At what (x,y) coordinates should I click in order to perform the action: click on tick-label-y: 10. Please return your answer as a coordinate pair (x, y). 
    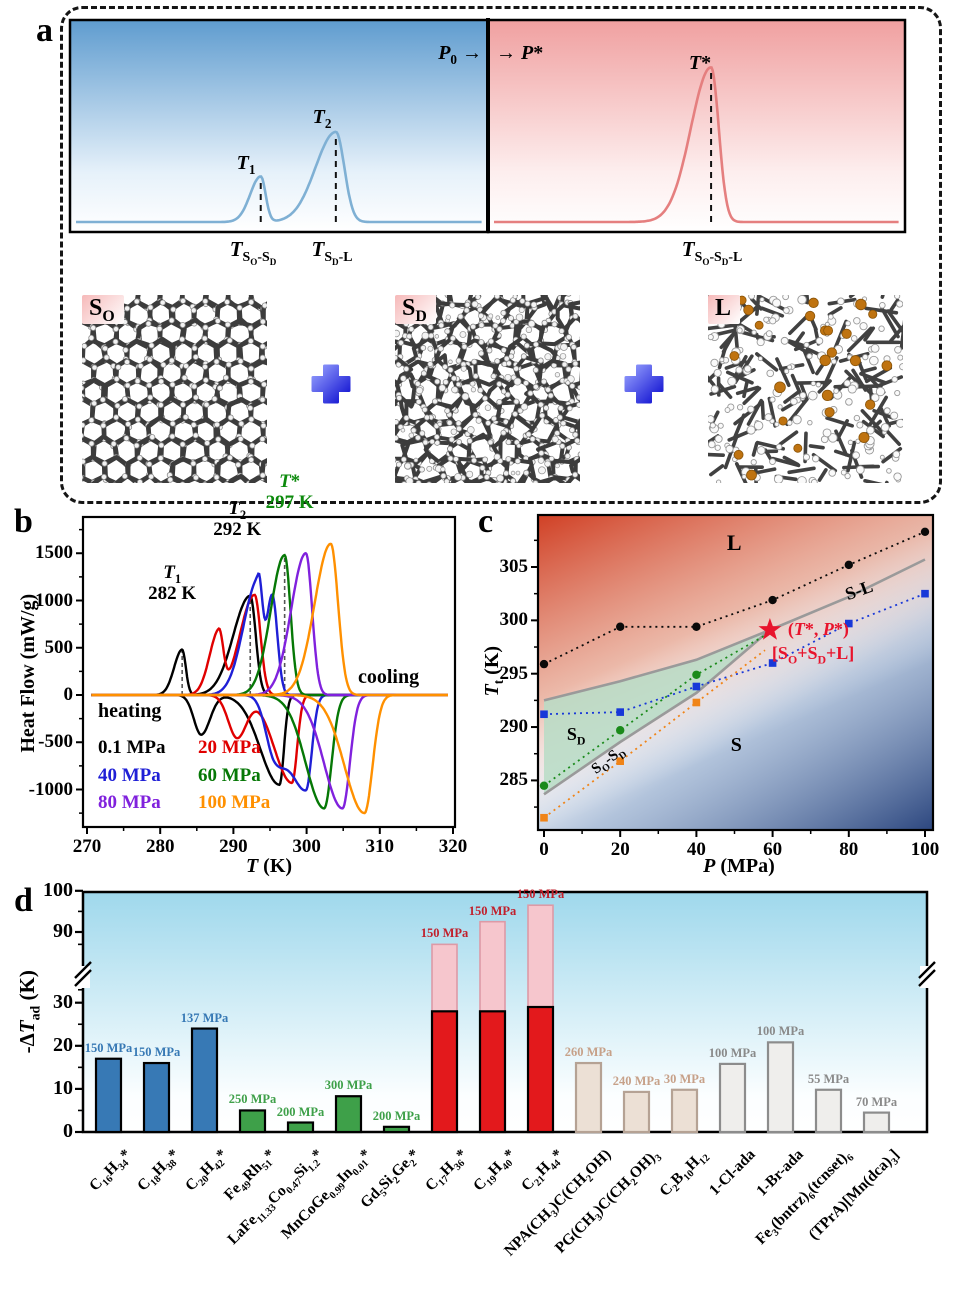
    Looking at the image, I should click on (63, 1087).